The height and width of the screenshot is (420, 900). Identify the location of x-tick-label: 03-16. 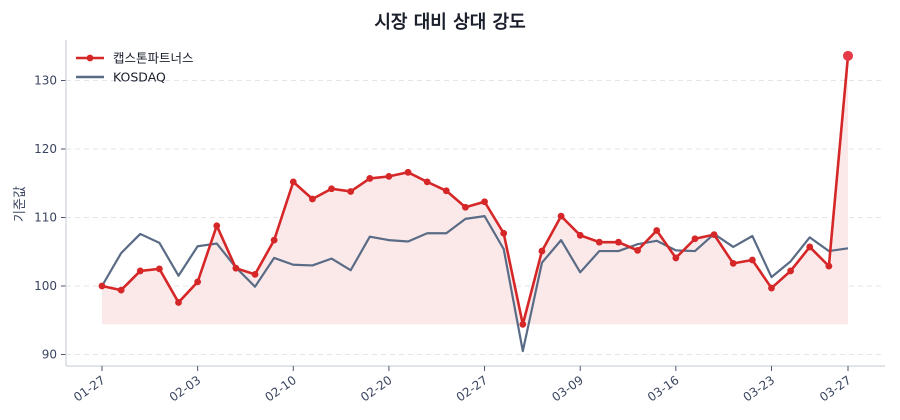
(663, 388).